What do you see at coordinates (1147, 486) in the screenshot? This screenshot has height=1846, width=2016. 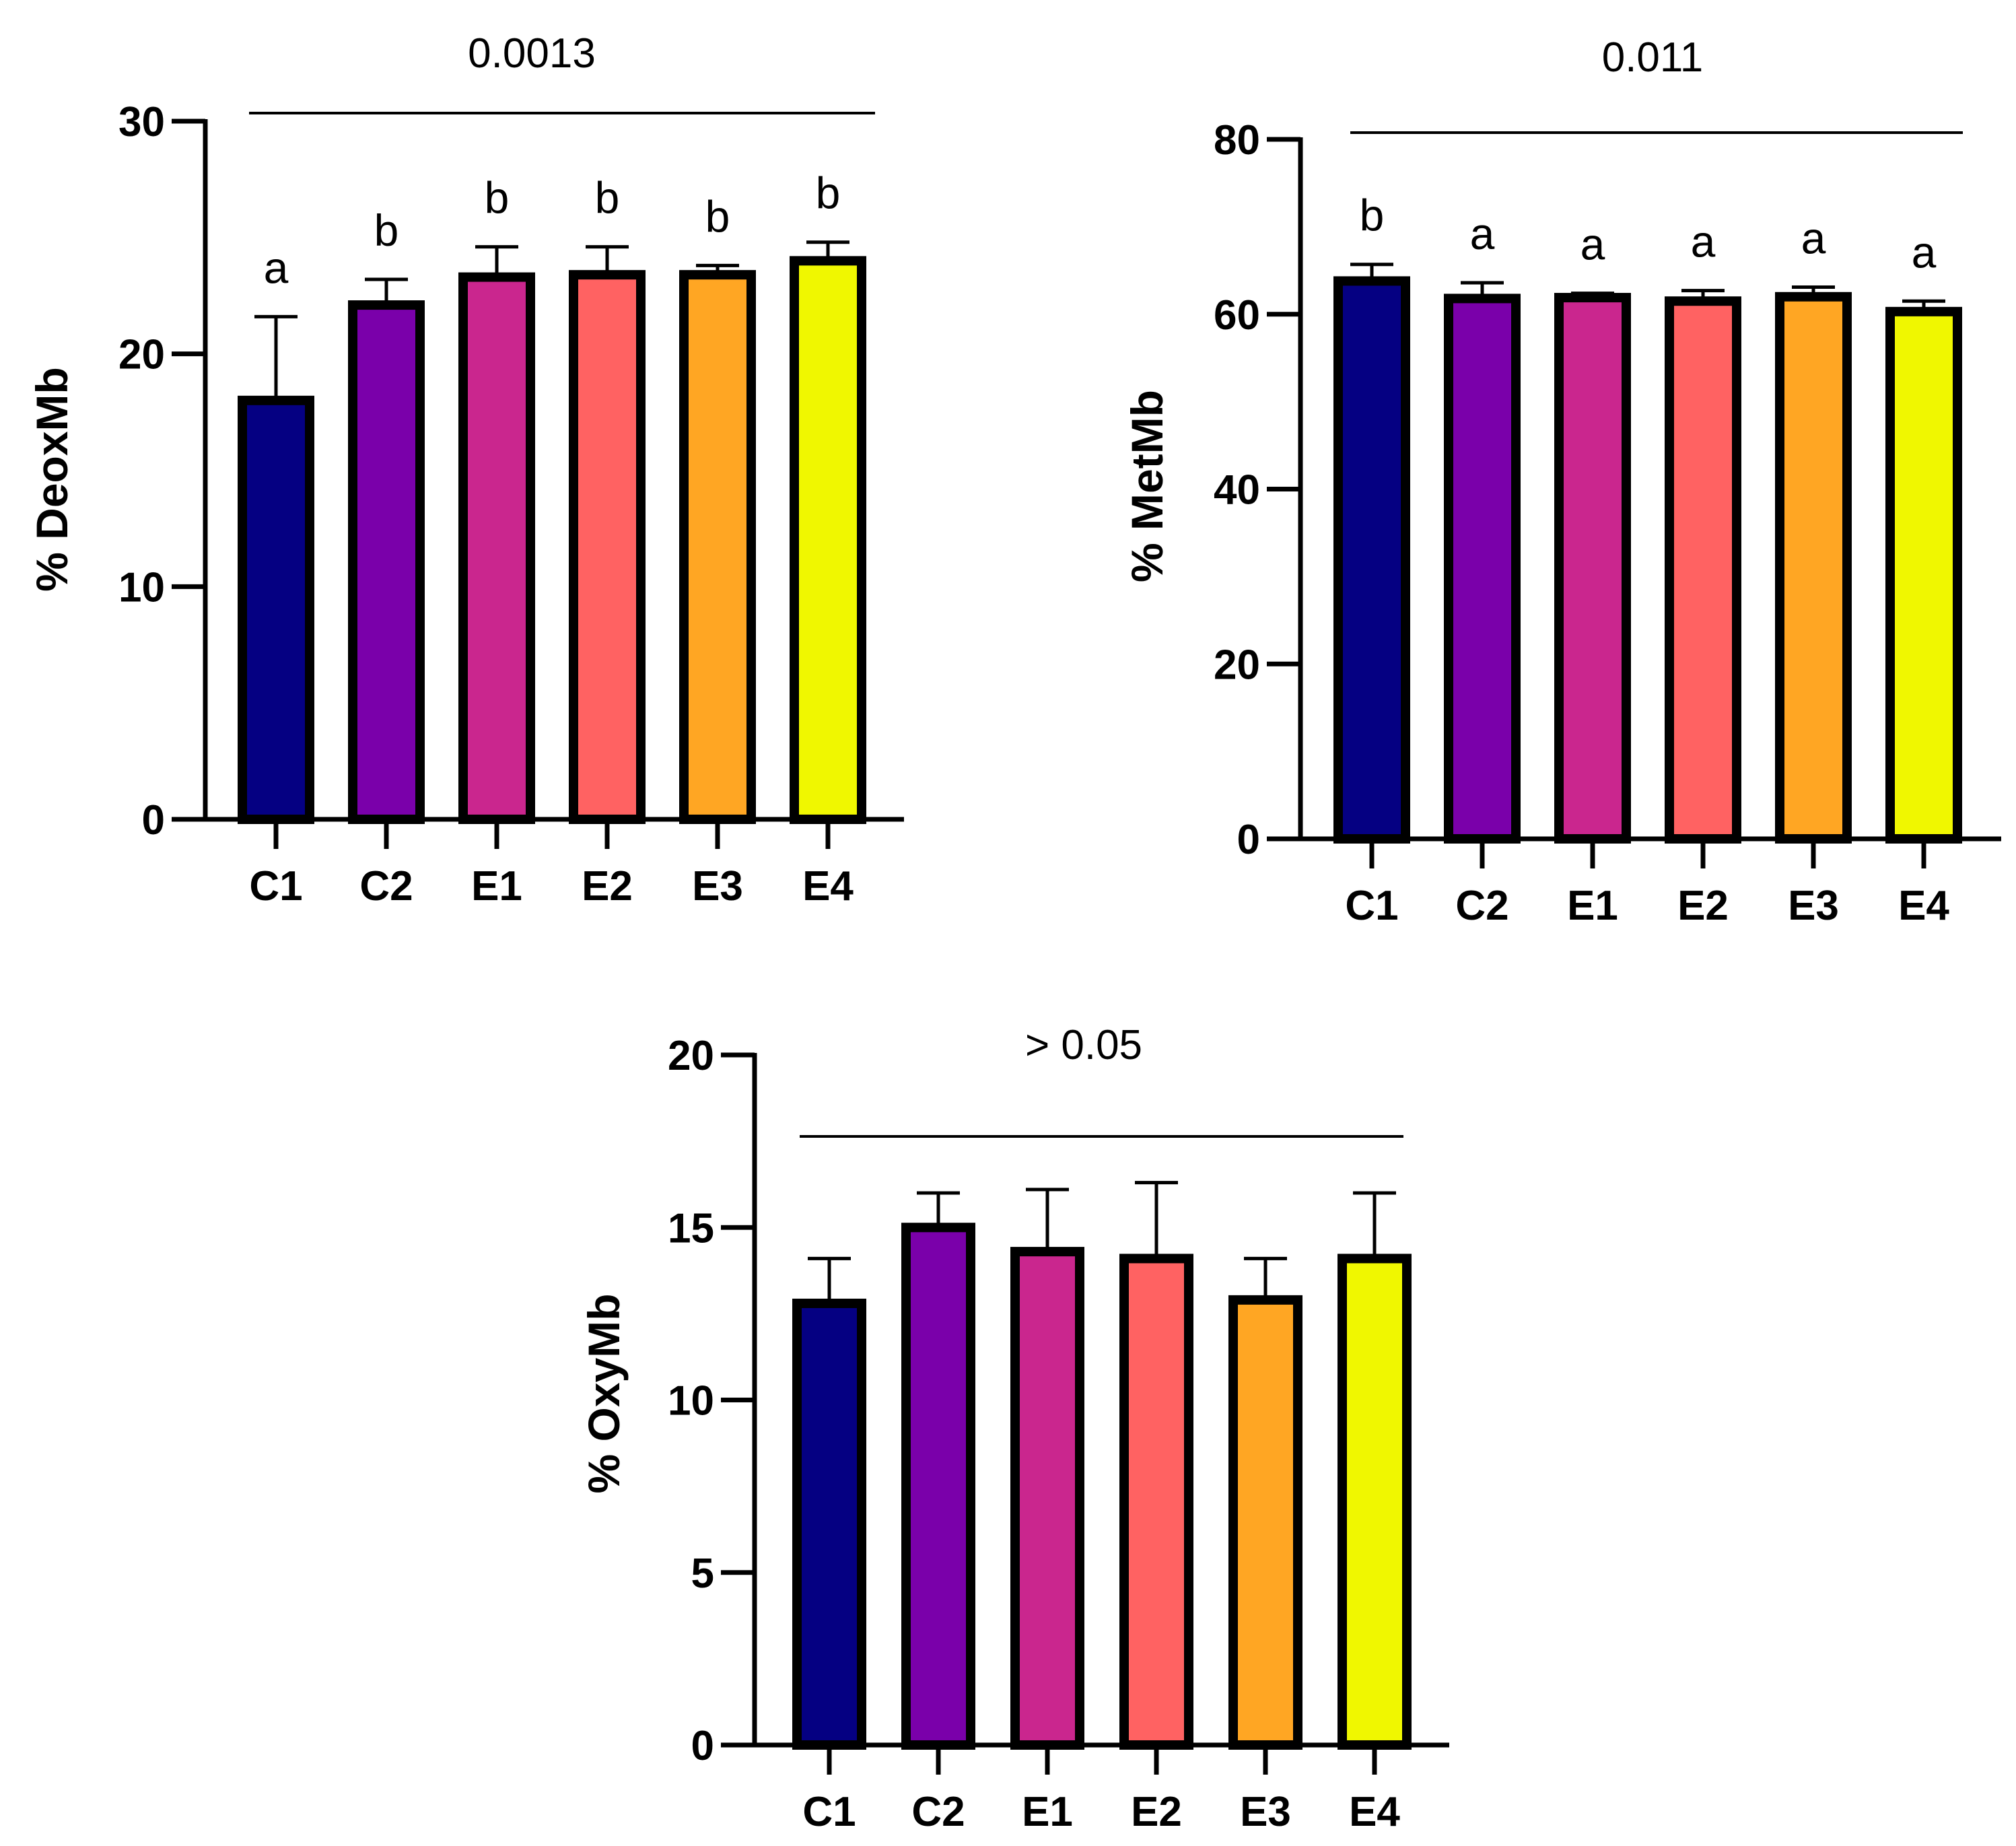 I see `y-axis-title: % MetMb` at bounding box center [1147, 486].